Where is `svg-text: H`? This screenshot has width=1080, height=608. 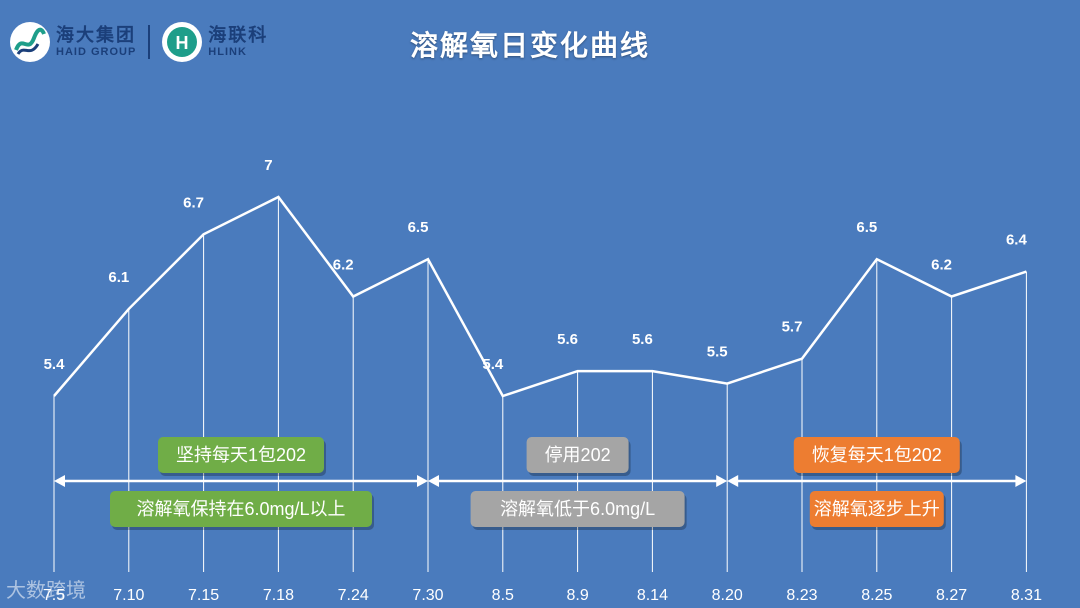 svg-text: H is located at coordinates (182, 43).